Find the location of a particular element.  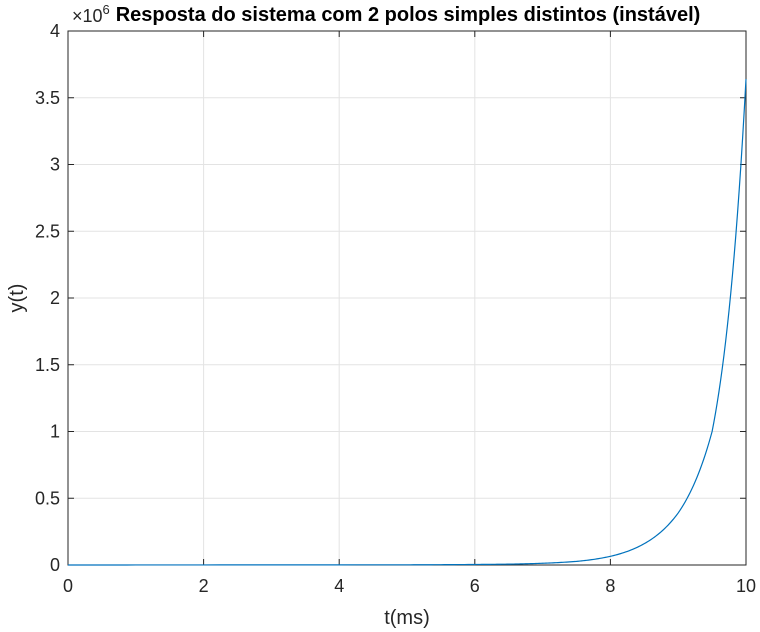

x-tick-label: 8 is located at coordinates (610, 586).